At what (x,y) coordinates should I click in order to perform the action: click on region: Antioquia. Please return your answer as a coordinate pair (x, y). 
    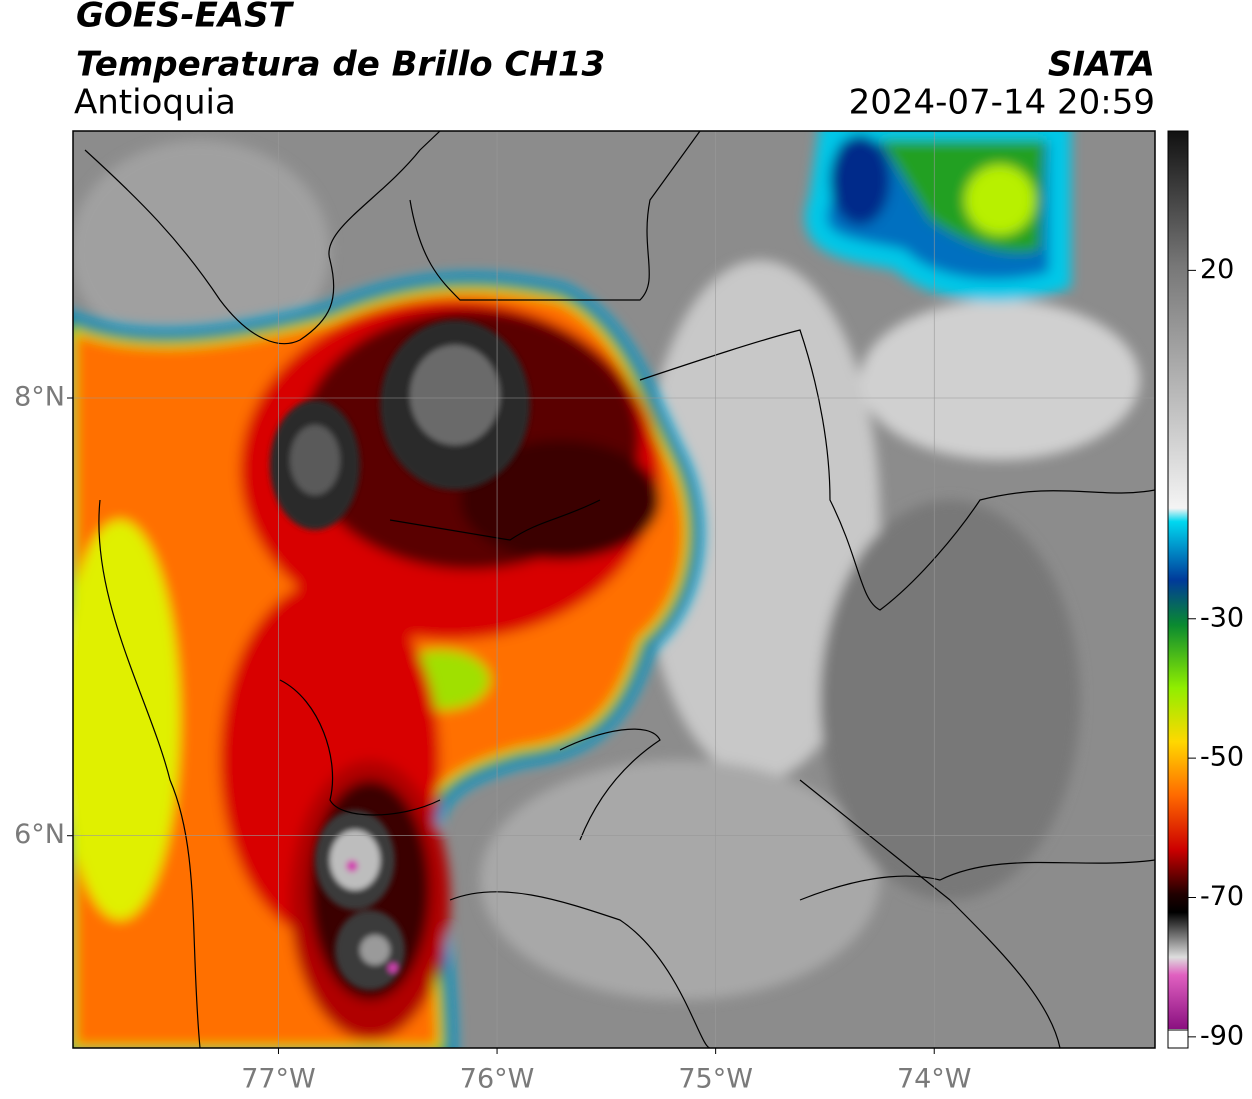
    Looking at the image, I should click on (155, 103).